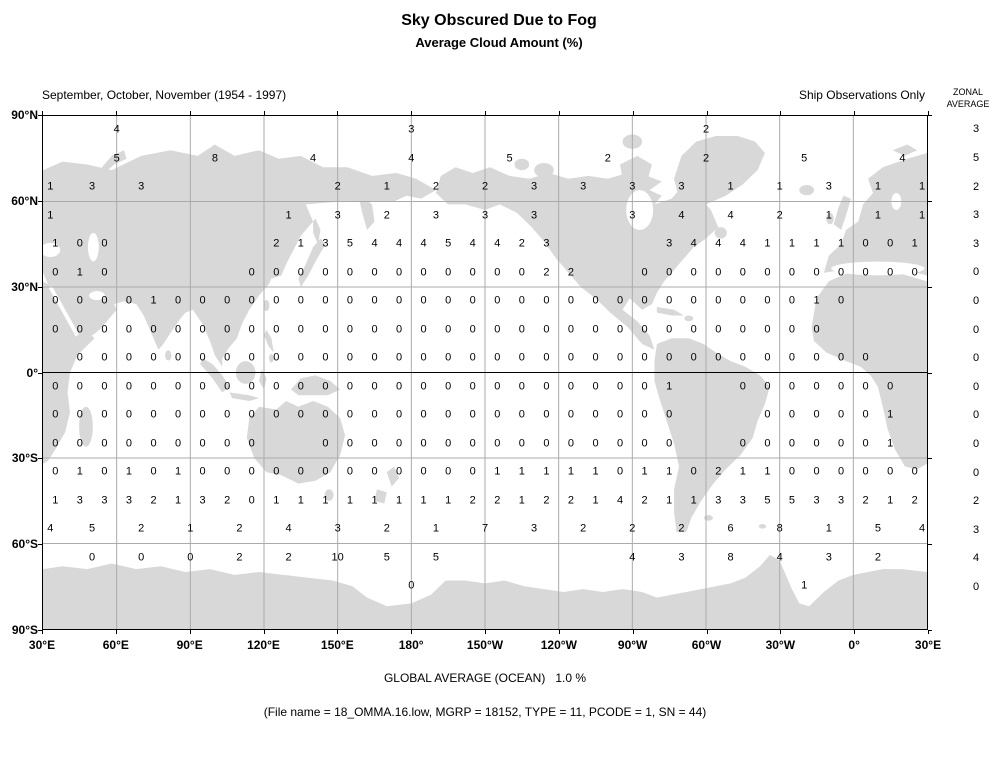  What do you see at coordinates (976, 186) in the screenshot?
I see `zonal-average-value: 2` at bounding box center [976, 186].